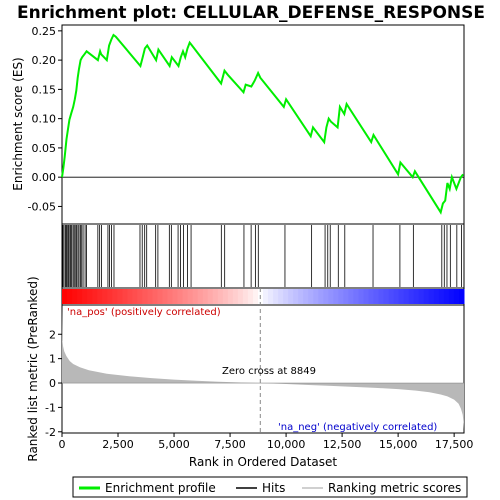 The height and width of the screenshot is (500, 500). Describe the element at coordinates (269, 371) in the screenshot. I see `zero-cross-label: Zero cross at 8849` at that location.